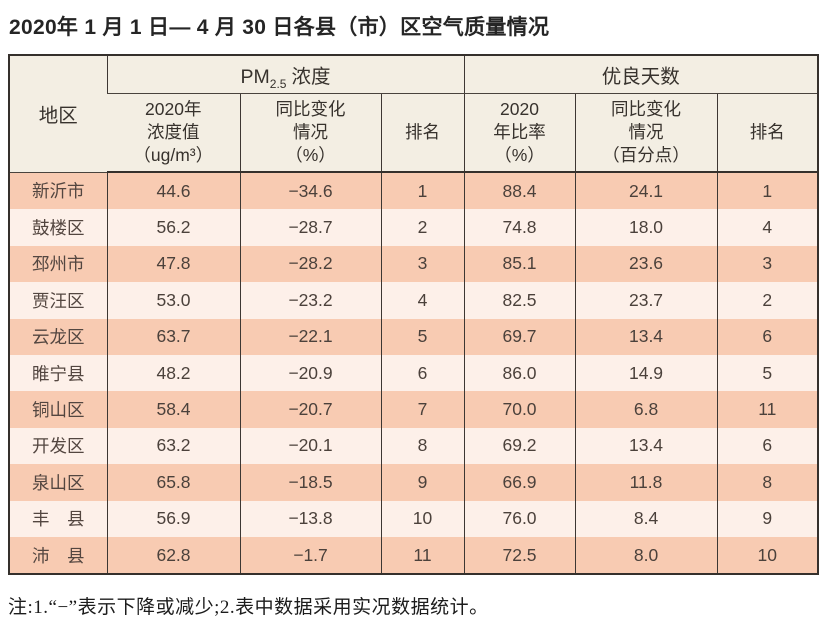  Describe the element at coordinates (422, 373) in the screenshot. I see `pm25-rank-cell: 6` at that location.